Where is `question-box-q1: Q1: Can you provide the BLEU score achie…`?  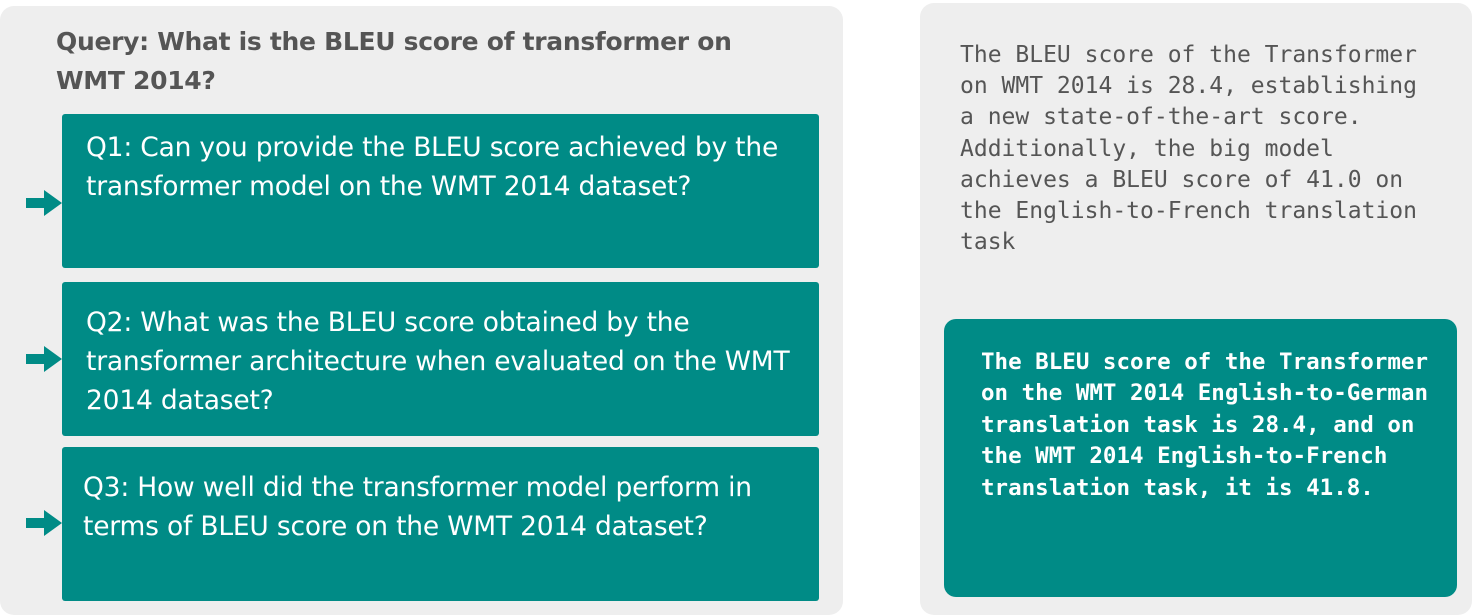 question-box-q1: Q1: Can you provide the BLEU score achie… is located at coordinates (440, 191).